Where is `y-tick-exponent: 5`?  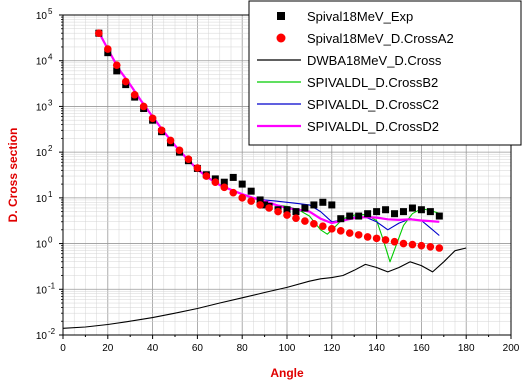 y-tick-exponent: 5 is located at coordinates (50, 11).